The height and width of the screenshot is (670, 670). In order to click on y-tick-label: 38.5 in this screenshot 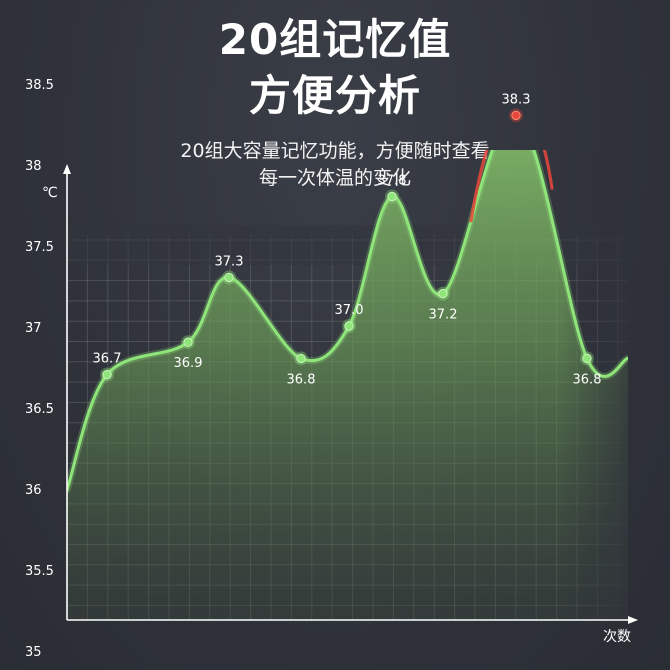, I will do `click(39, 85)`.